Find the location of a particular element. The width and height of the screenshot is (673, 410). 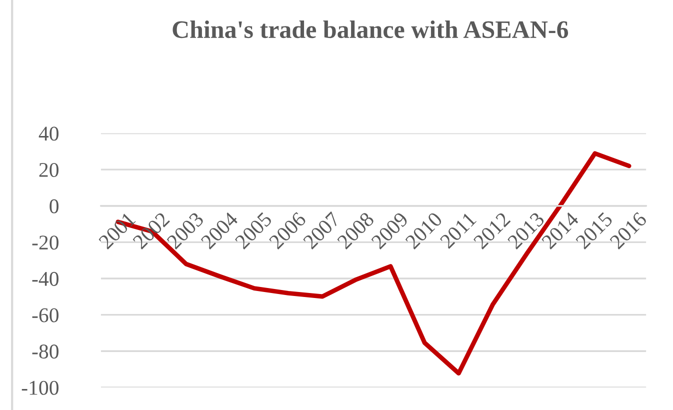

y-tick-label: 0 is located at coordinates (54, 206).